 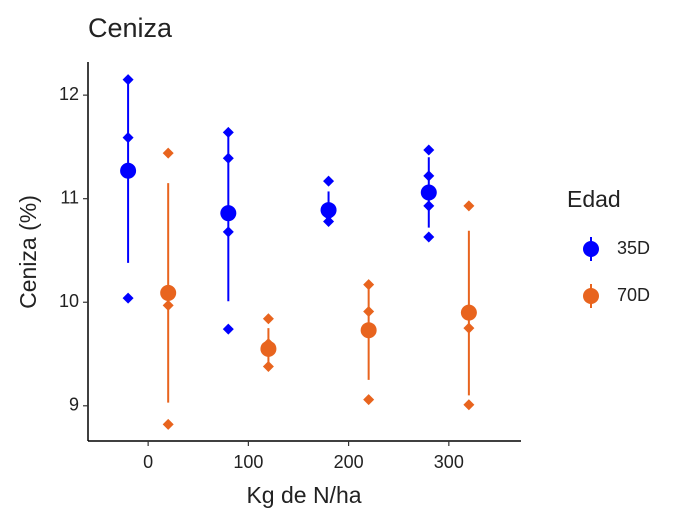 What do you see at coordinates (633, 248) in the screenshot?
I see `legend-label: 35D` at bounding box center [633, 248].